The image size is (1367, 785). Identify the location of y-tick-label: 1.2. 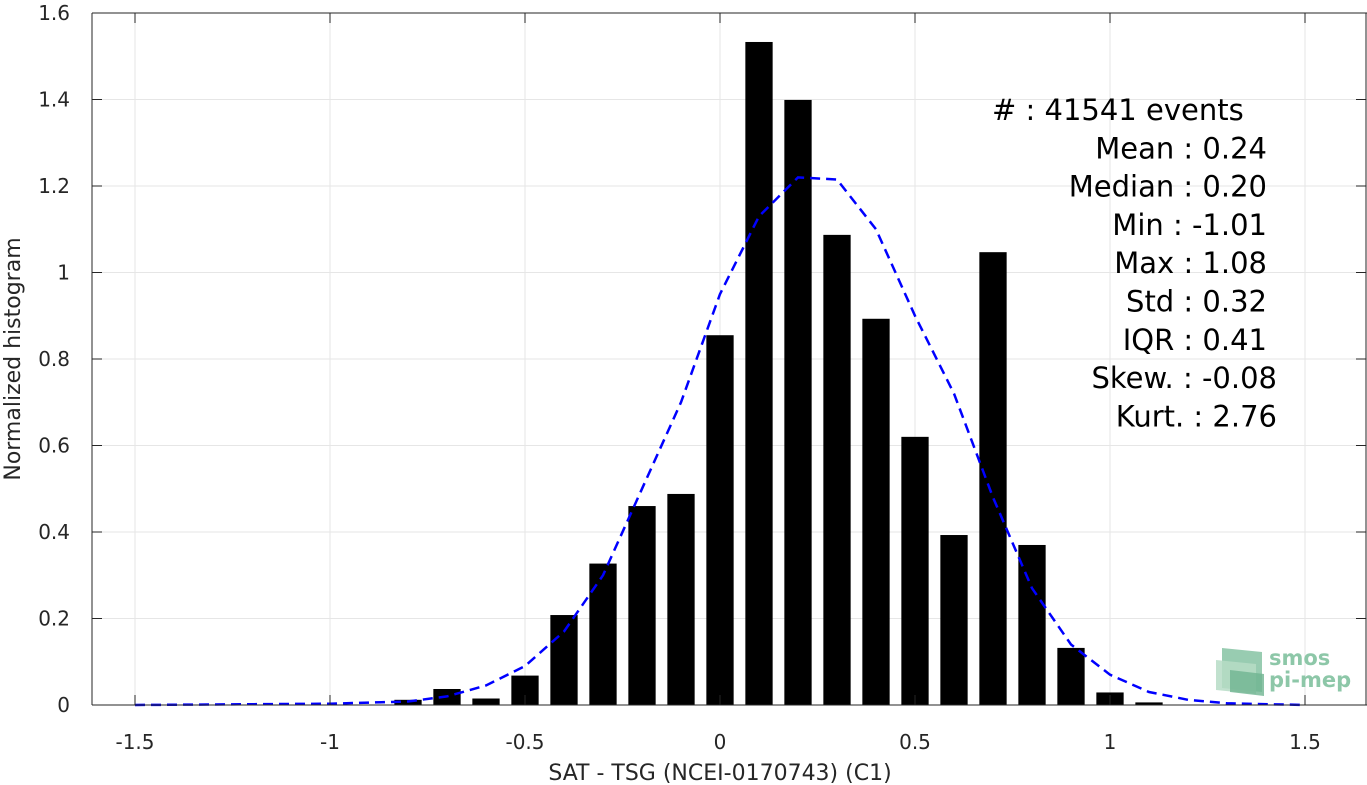
(54, 186).